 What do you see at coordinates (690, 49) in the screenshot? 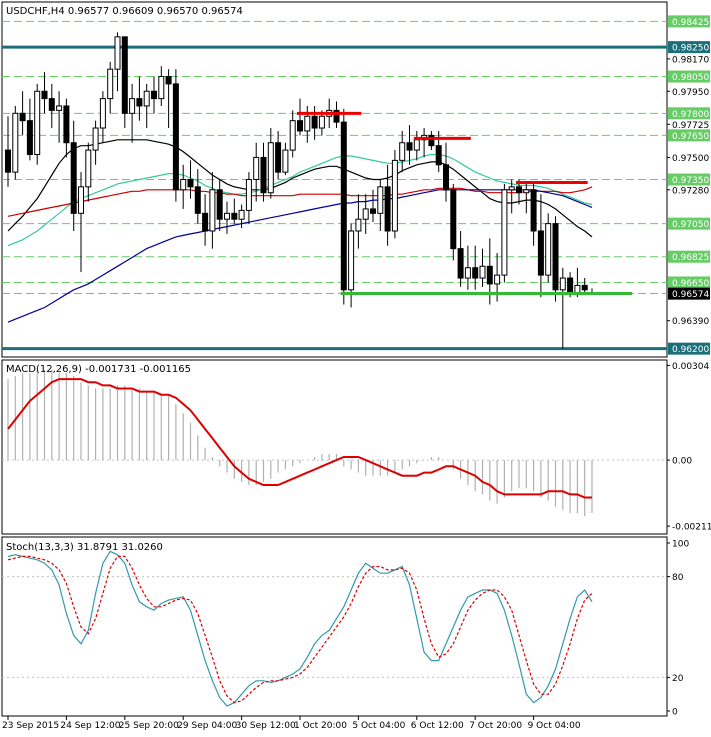
I see `price-label: 0.98250` at bounding box center [690, 49].